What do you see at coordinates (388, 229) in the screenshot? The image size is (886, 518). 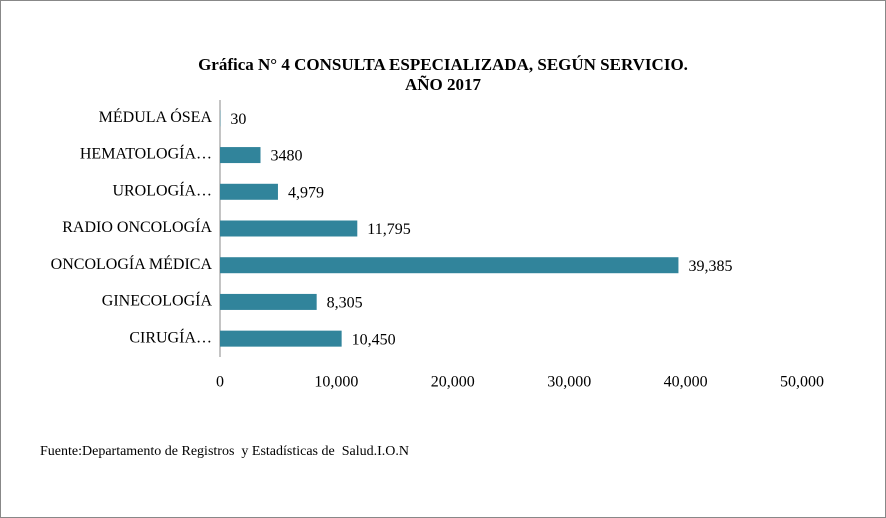 I see `value-label: 11,795` at bounding box center [388, 229].